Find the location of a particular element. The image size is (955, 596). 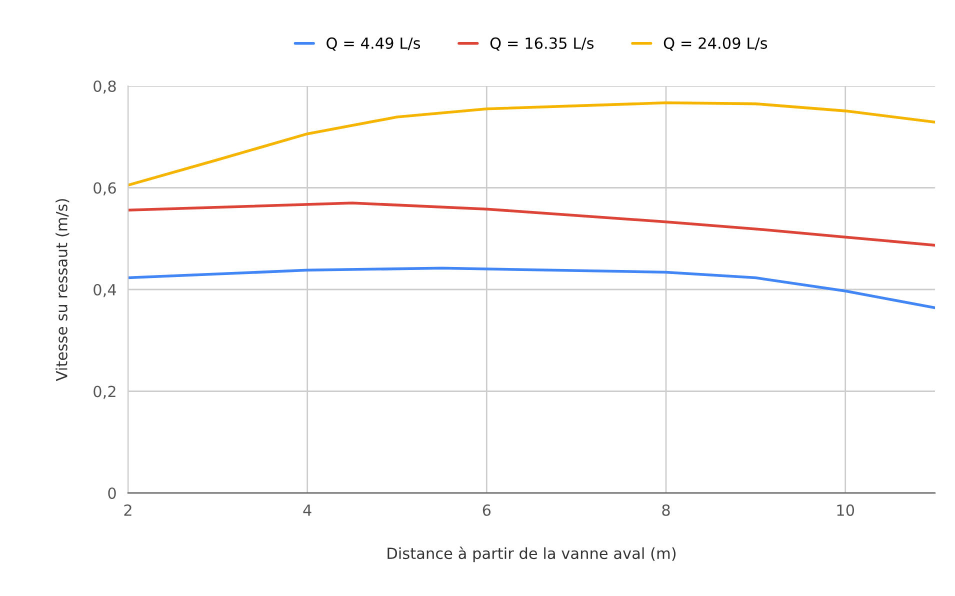

y-tick-label: 0,8 is located at coordinates (105, 87).